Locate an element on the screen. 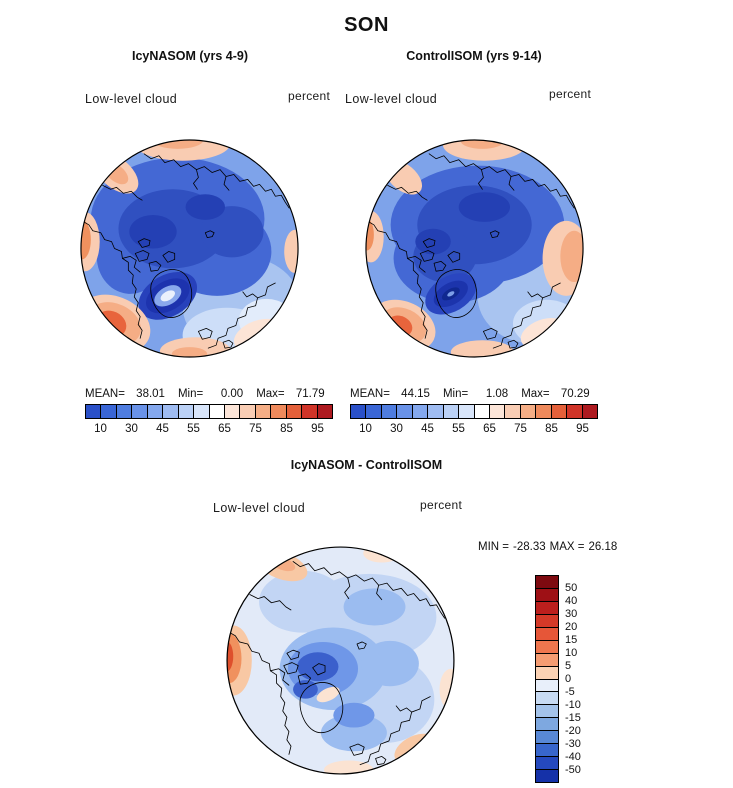  units-label-controlisom: percent is located at coordinates (570, 94).